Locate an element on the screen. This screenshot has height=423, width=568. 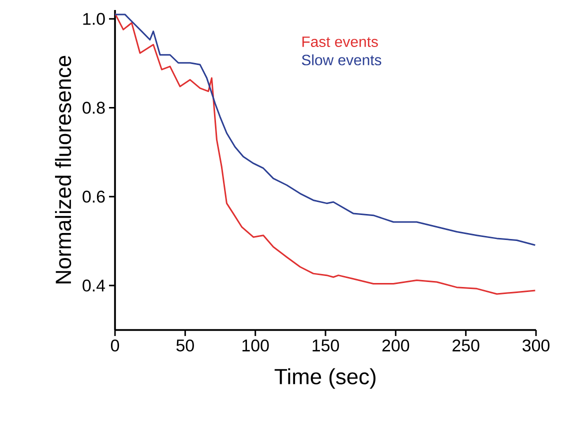
x-tick-label: 300 is located at coordinates (536, 345).